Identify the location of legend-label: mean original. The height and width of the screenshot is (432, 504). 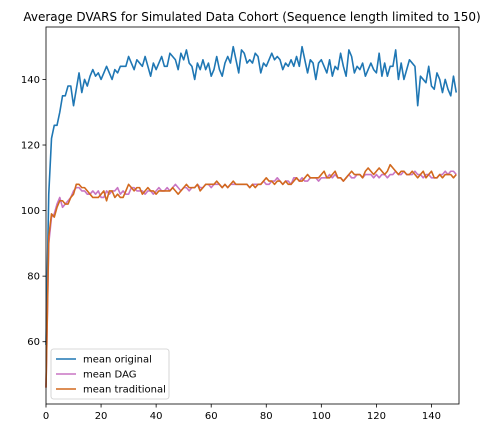
(117, 360).